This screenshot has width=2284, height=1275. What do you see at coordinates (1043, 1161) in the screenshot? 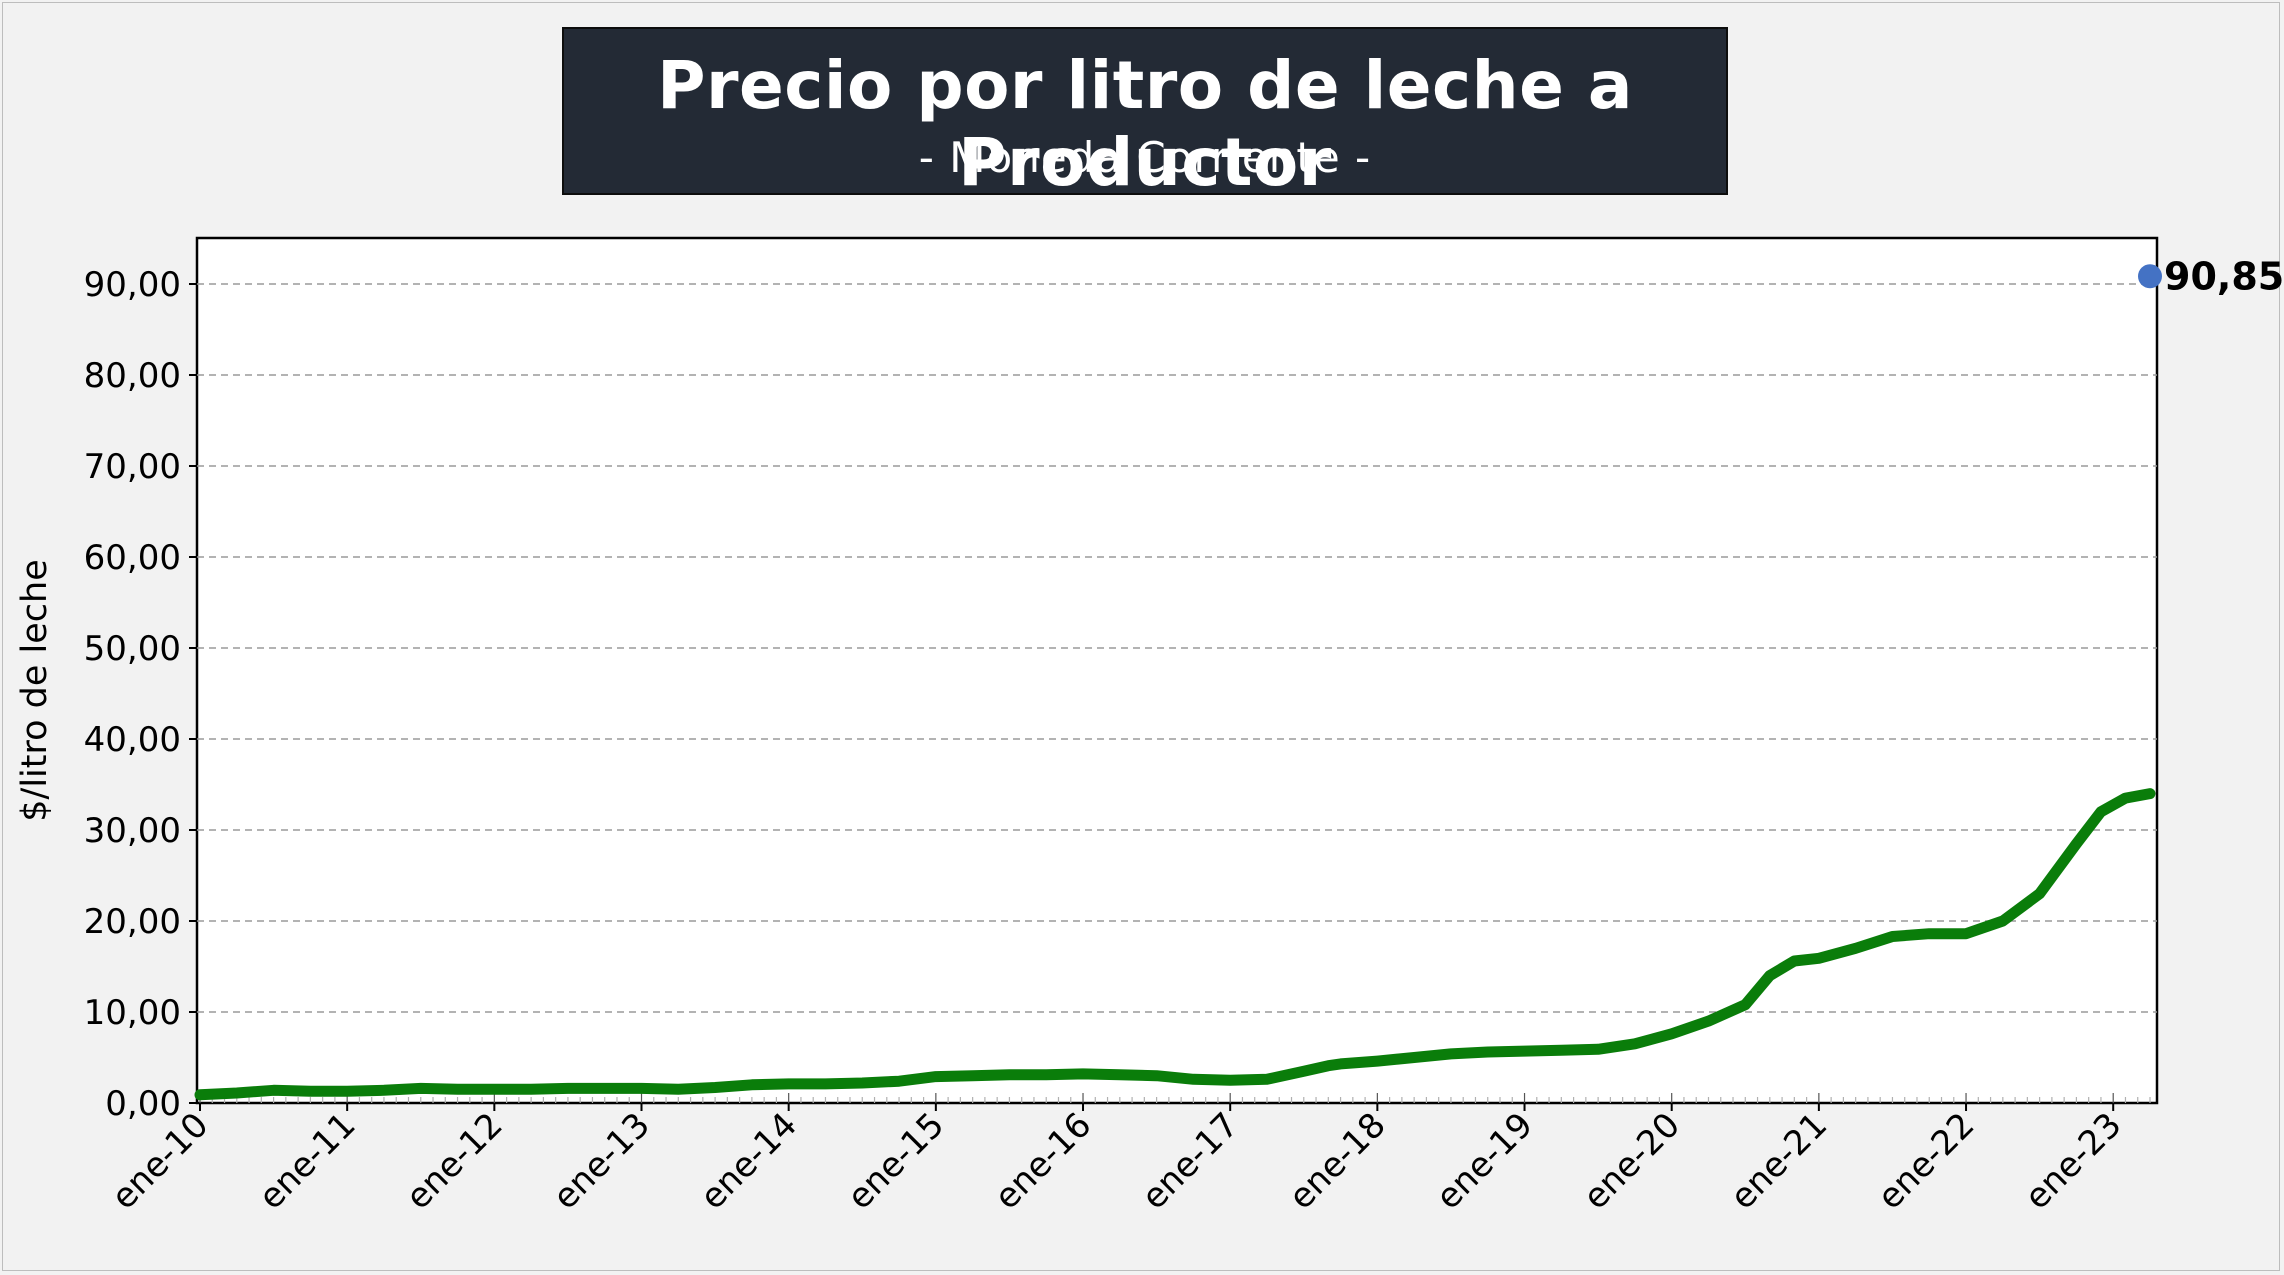
I see `x-tick-label: ene-16` at bounding box center [1043, 1161].